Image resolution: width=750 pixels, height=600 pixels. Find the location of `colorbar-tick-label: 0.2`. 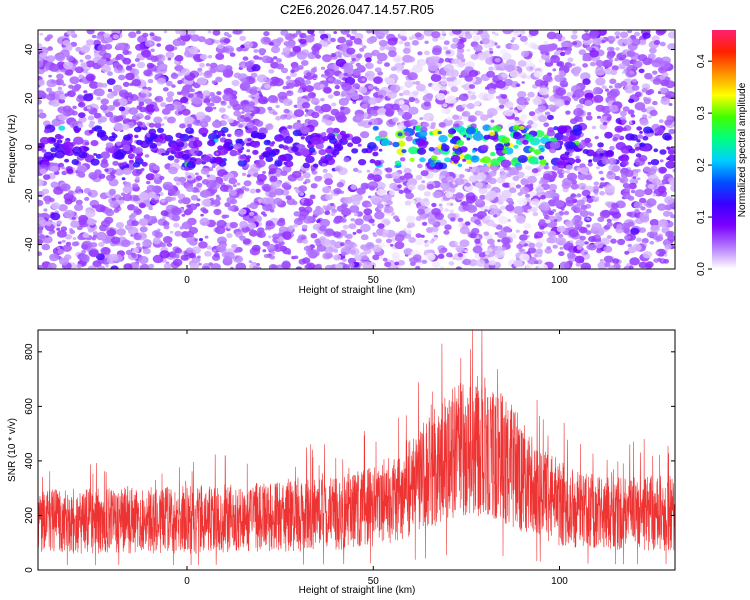

colorbar-tick-label: 0.2 is located at coordinates (701, 165).